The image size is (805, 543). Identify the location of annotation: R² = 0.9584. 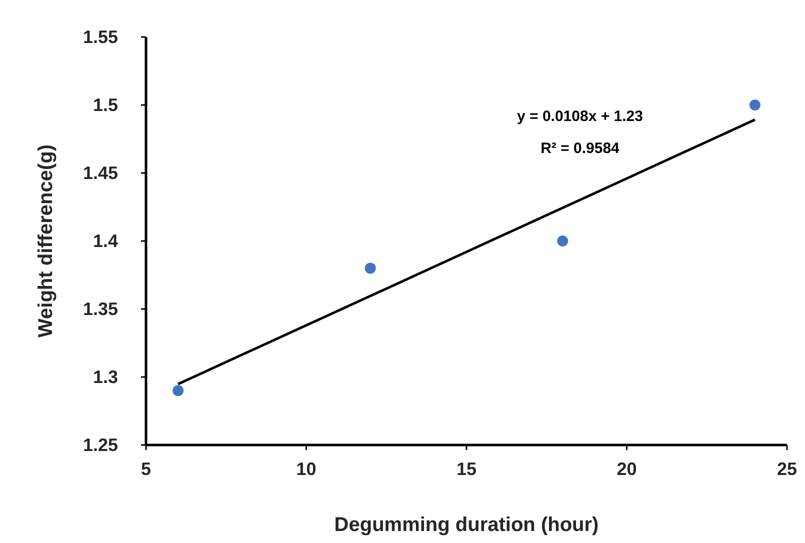
(580, 148).